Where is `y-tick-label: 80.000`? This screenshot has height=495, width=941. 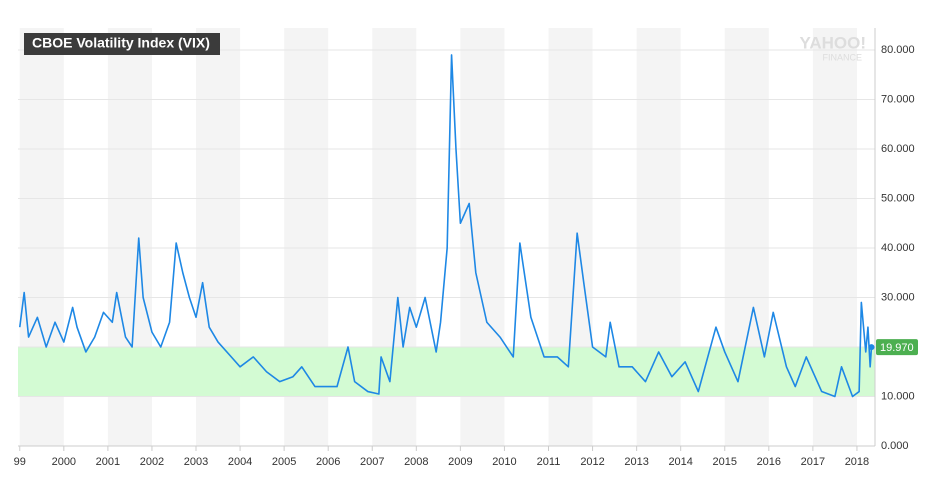
y-tick-label: 80.000 is located at coordinates (898, 50).